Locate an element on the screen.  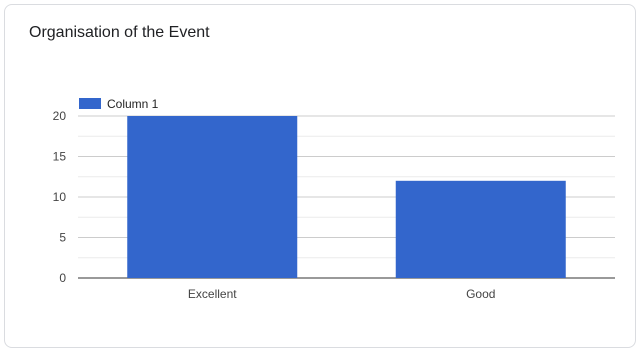
legend: Column 1 is located at coordinates (119, 104).